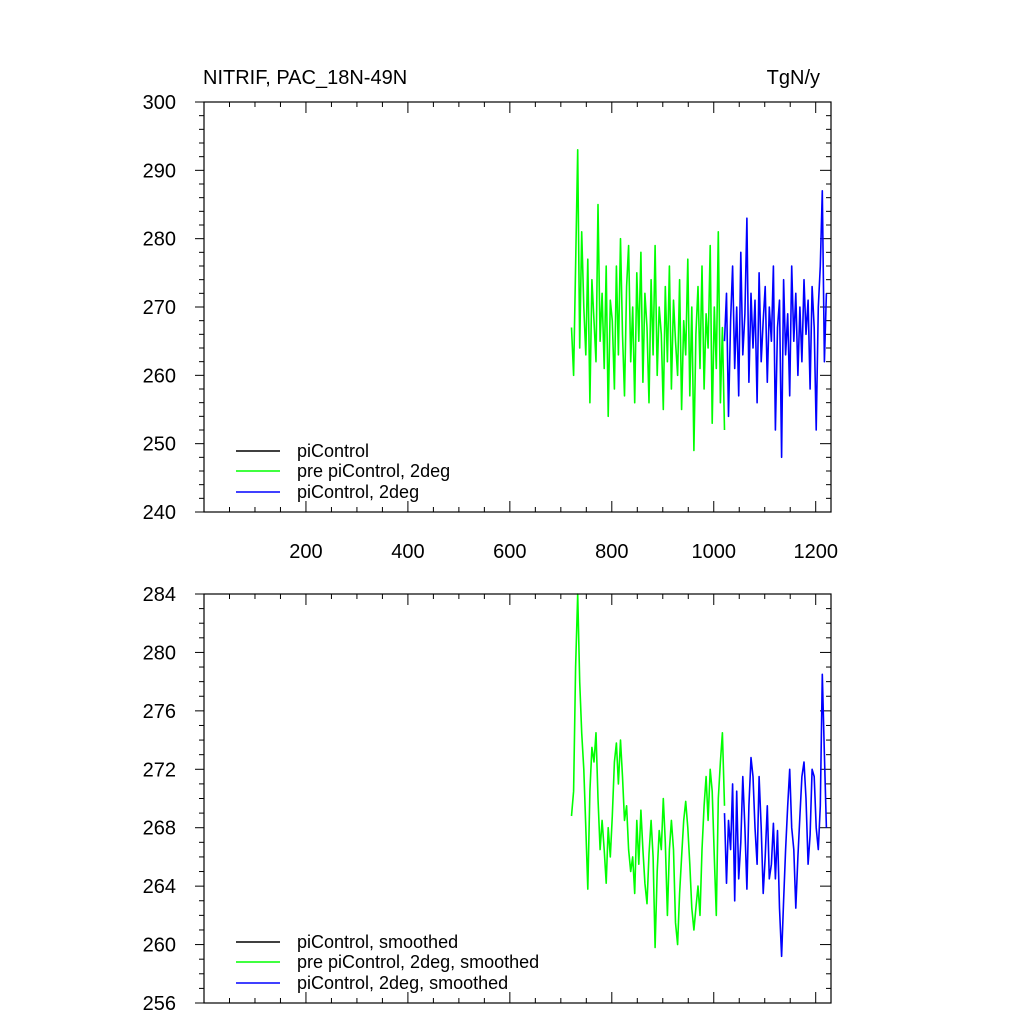 The width and height of the screenshot is (1024, 1024). Describe the element at coordinates (159, 171) in the screenshot. I see `y-tick-label: 290` at that location.